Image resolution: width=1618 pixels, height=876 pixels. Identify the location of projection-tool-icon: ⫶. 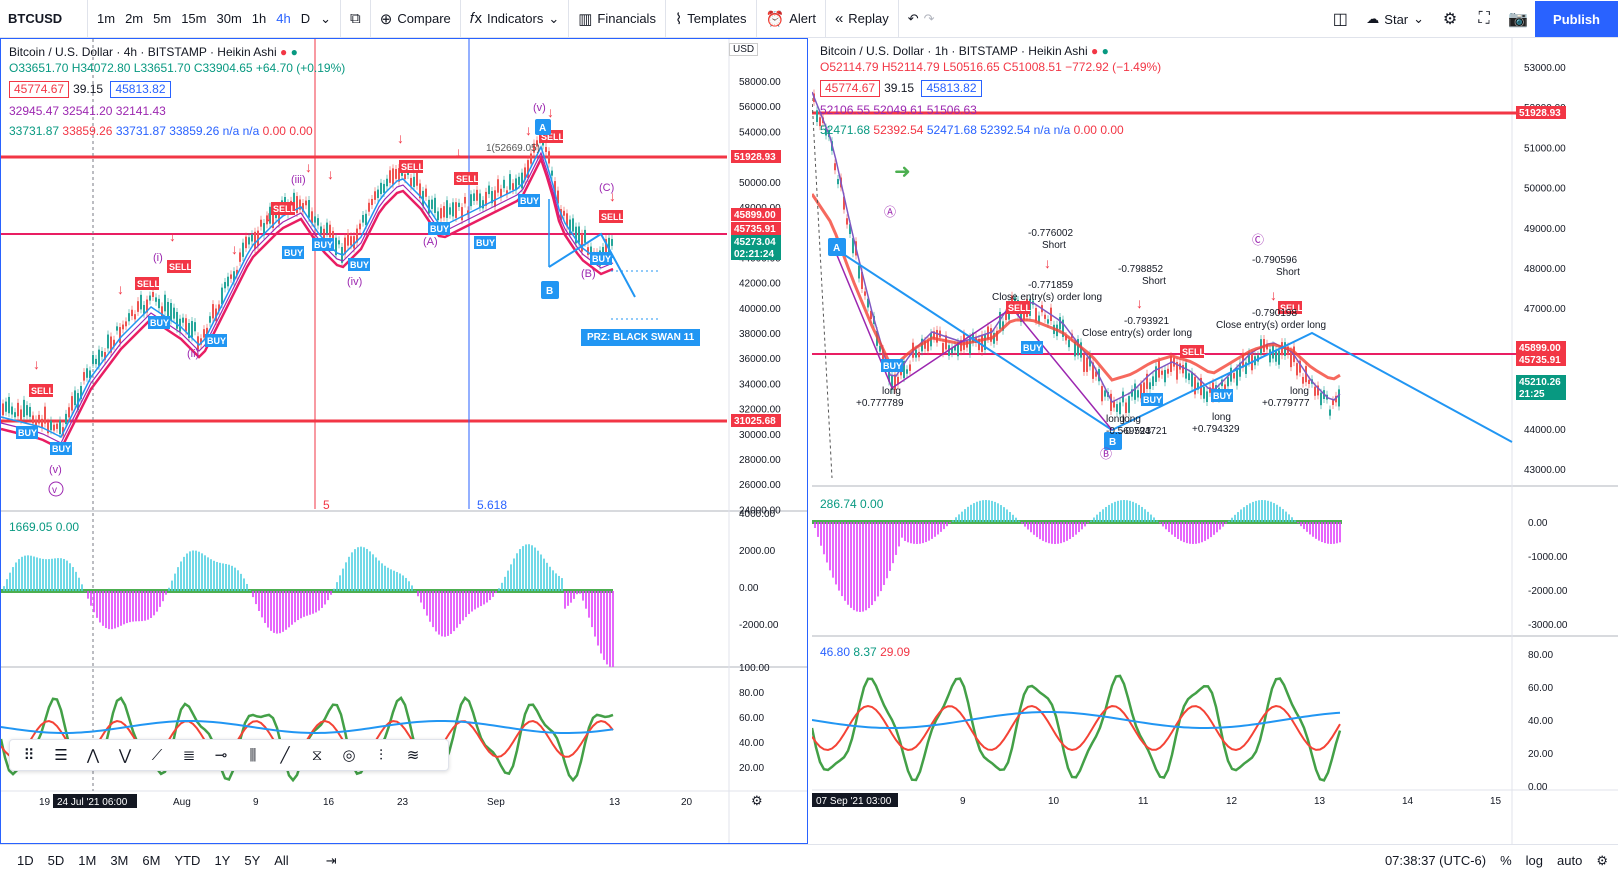
(381, 755).